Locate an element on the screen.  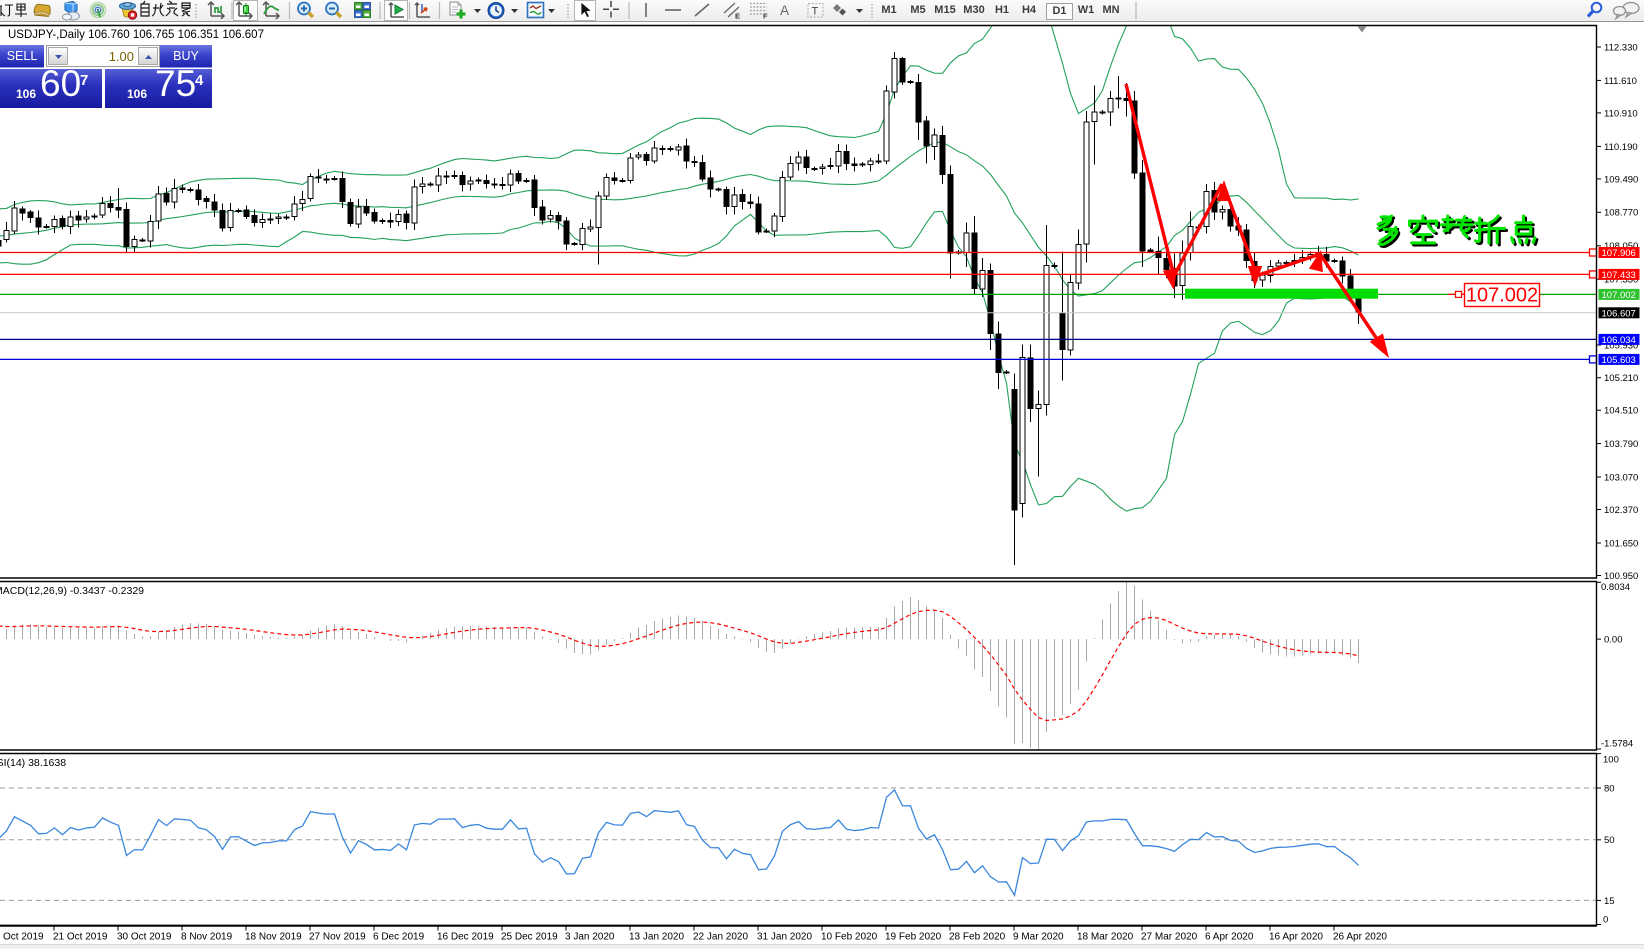
svg-text: 107.433 is located at coordinates (1619, 275).